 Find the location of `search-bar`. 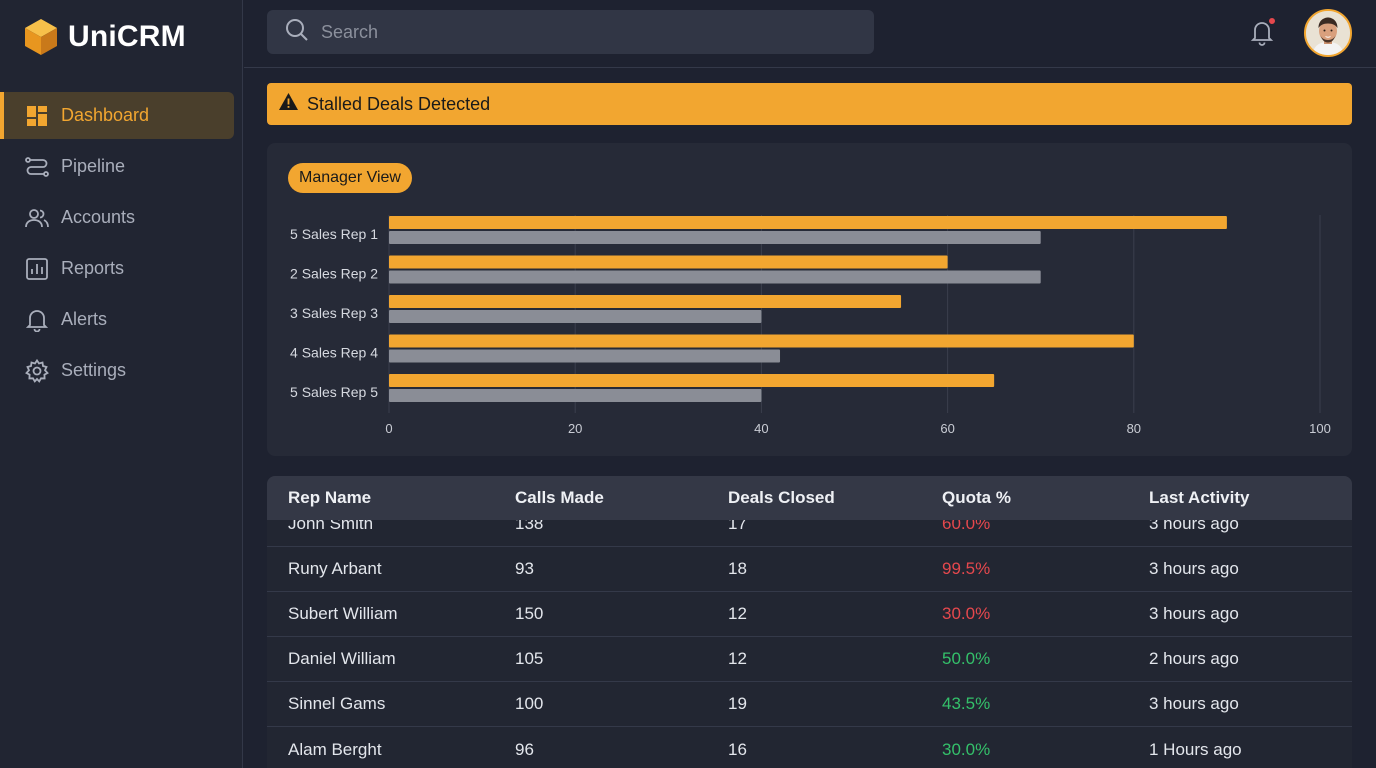

search-bar is located at coordinates (570, 32).